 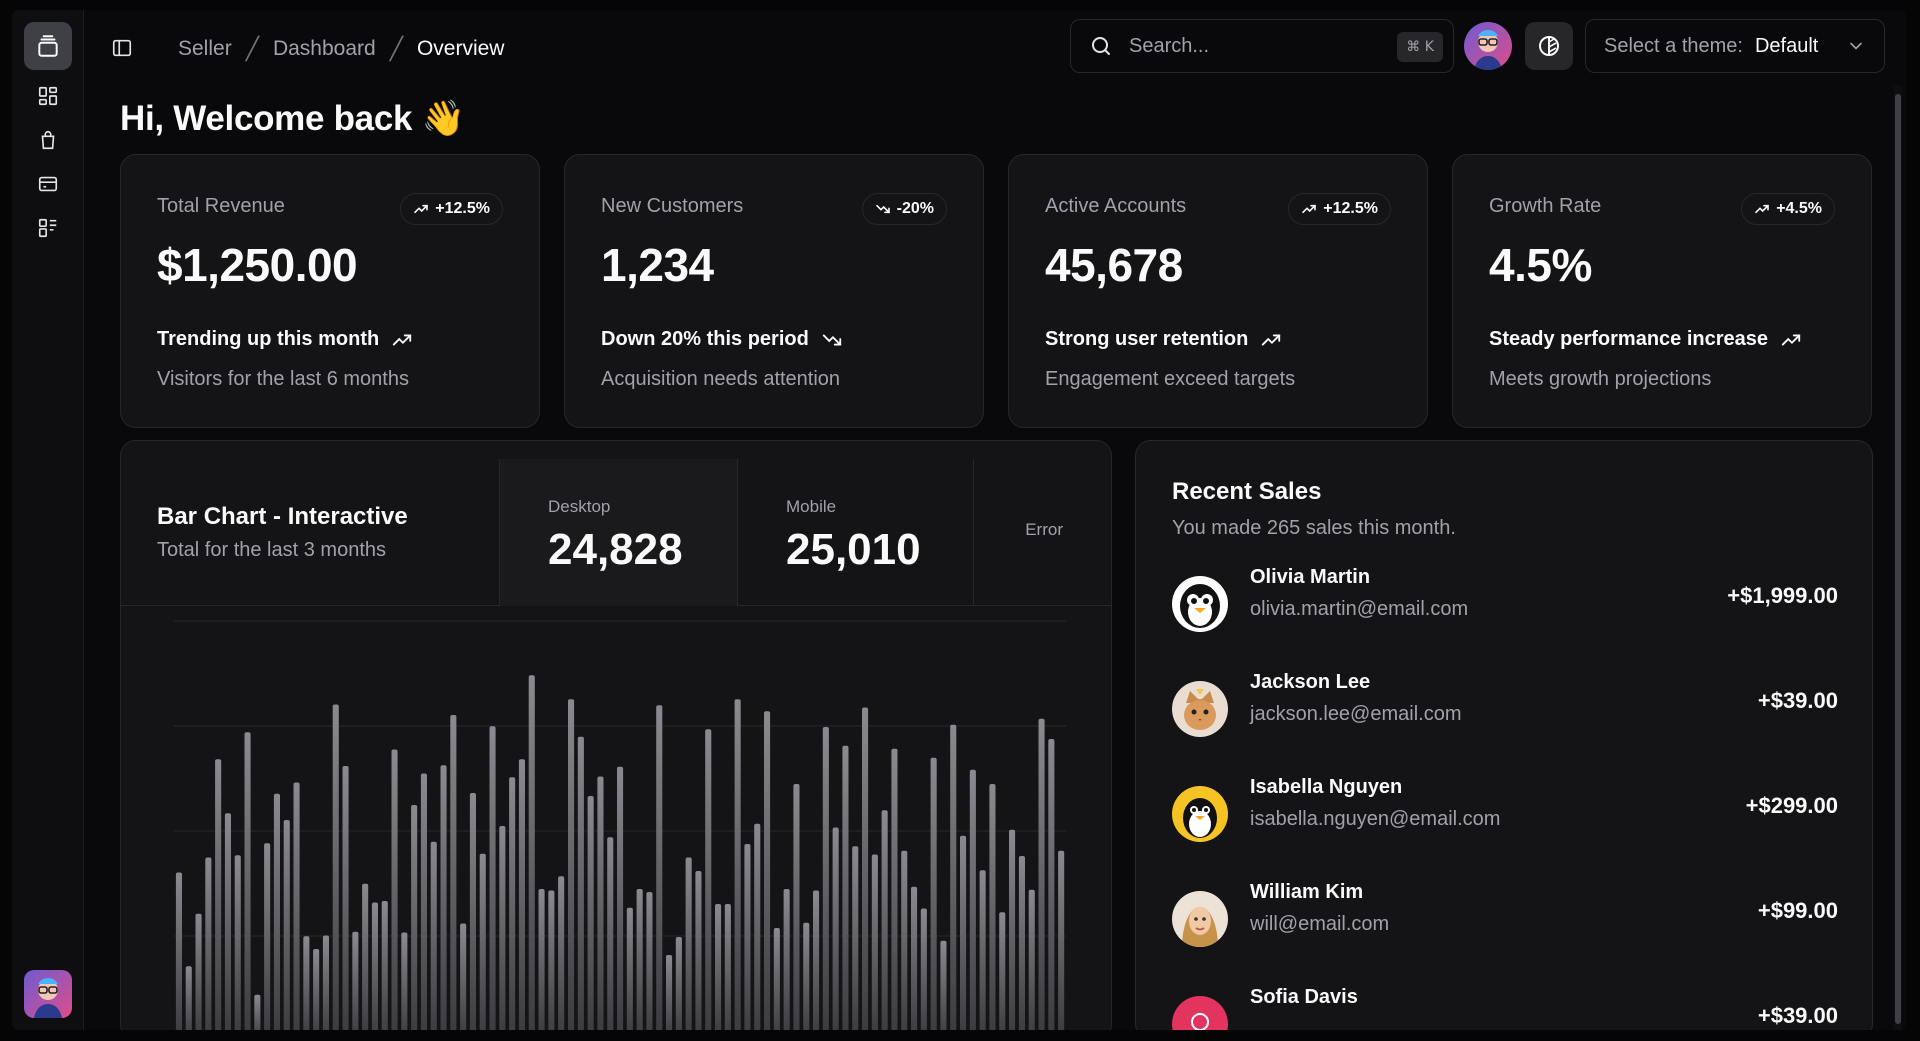 I want to click on page-scrollbar, so click(x=1898, y=558).